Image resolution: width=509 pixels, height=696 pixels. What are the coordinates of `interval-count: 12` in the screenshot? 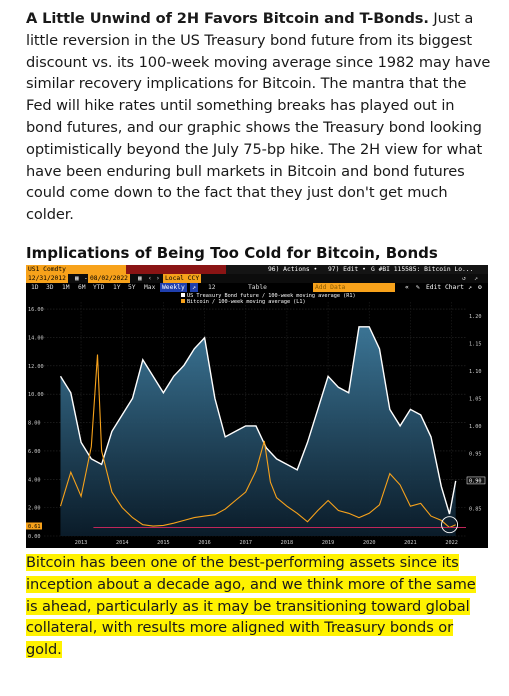 It's located at (212, 287).